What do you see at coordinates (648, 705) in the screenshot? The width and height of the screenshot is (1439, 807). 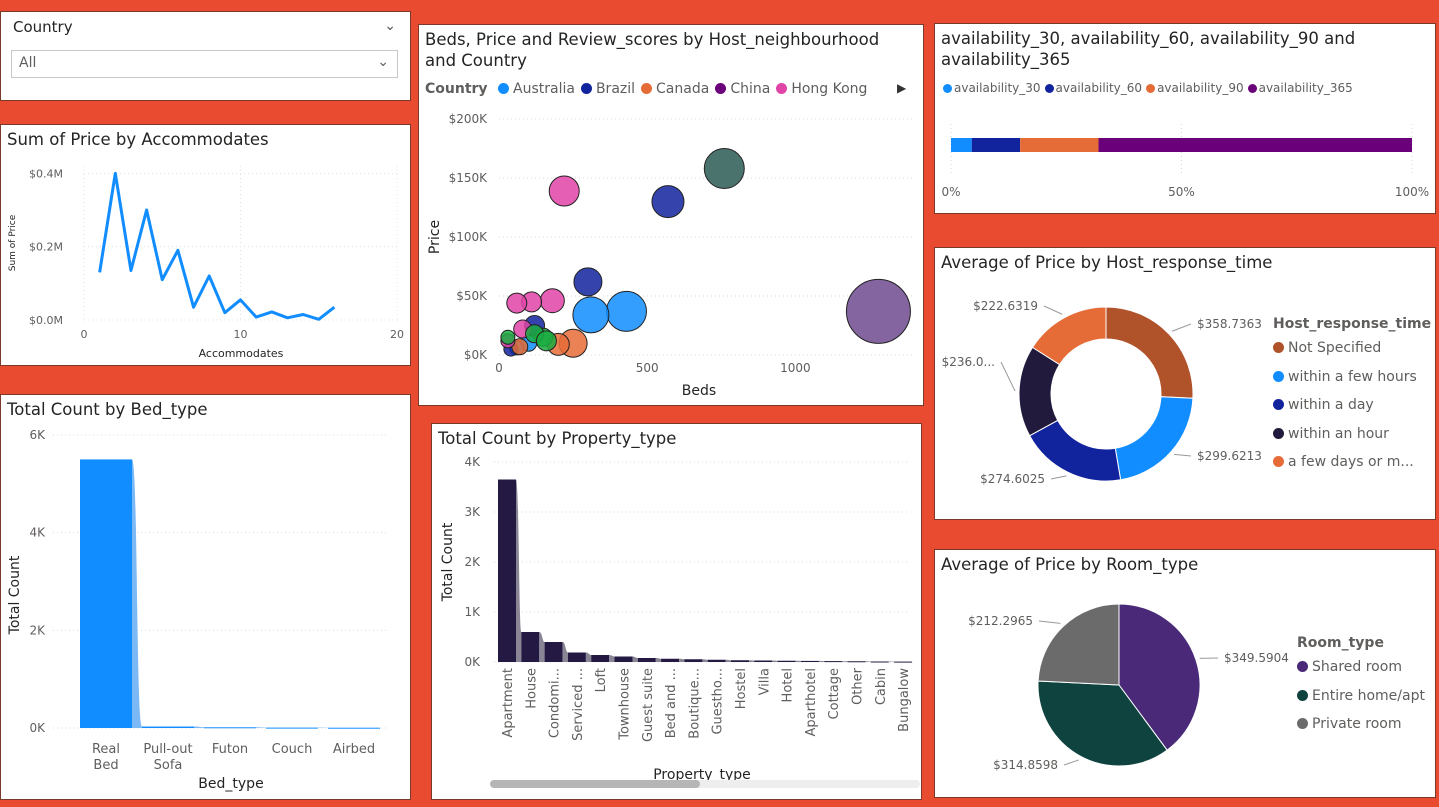 I see `category-label: Guest suite` at bounding box center [648, 705].